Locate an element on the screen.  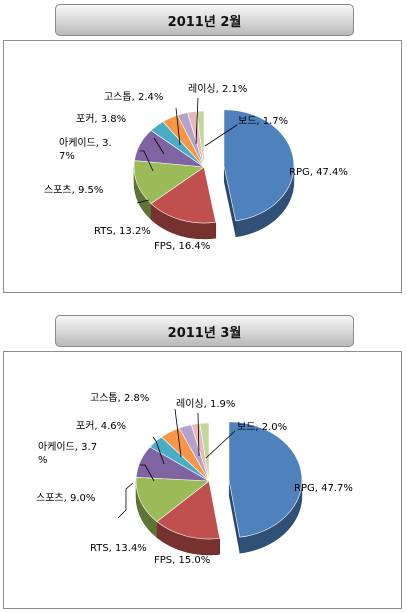
chart-title: 2011년 2월 is located at coordinates (204, 22).